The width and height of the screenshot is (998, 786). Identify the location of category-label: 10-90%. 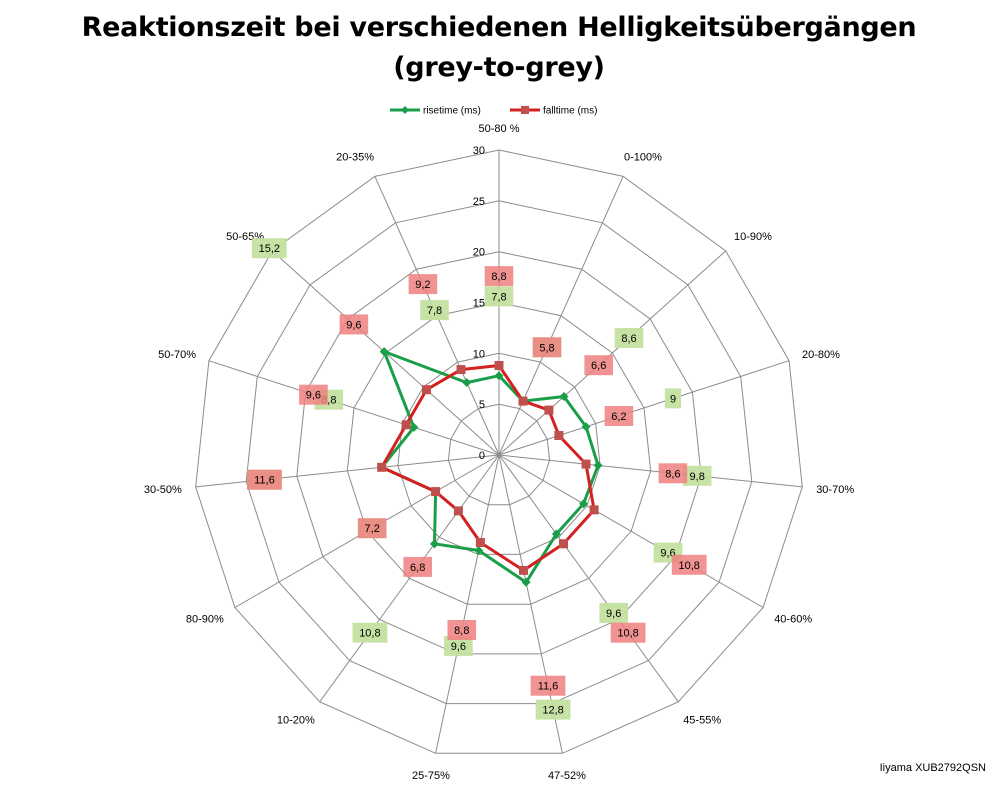
(753, 237).